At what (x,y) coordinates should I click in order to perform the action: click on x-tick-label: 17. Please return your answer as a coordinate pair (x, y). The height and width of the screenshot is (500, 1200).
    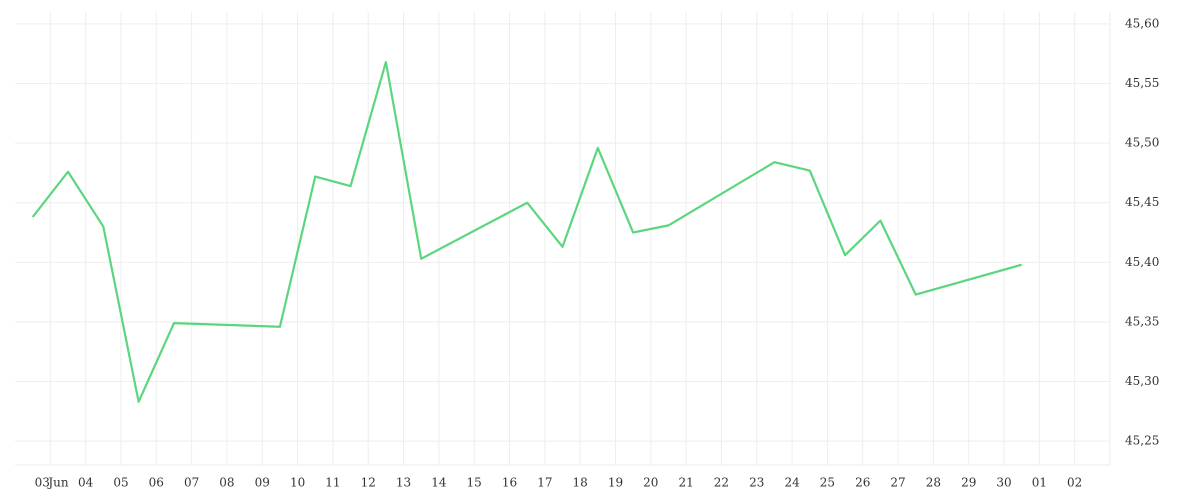
    Looking at the image, I should click on (544, 483).